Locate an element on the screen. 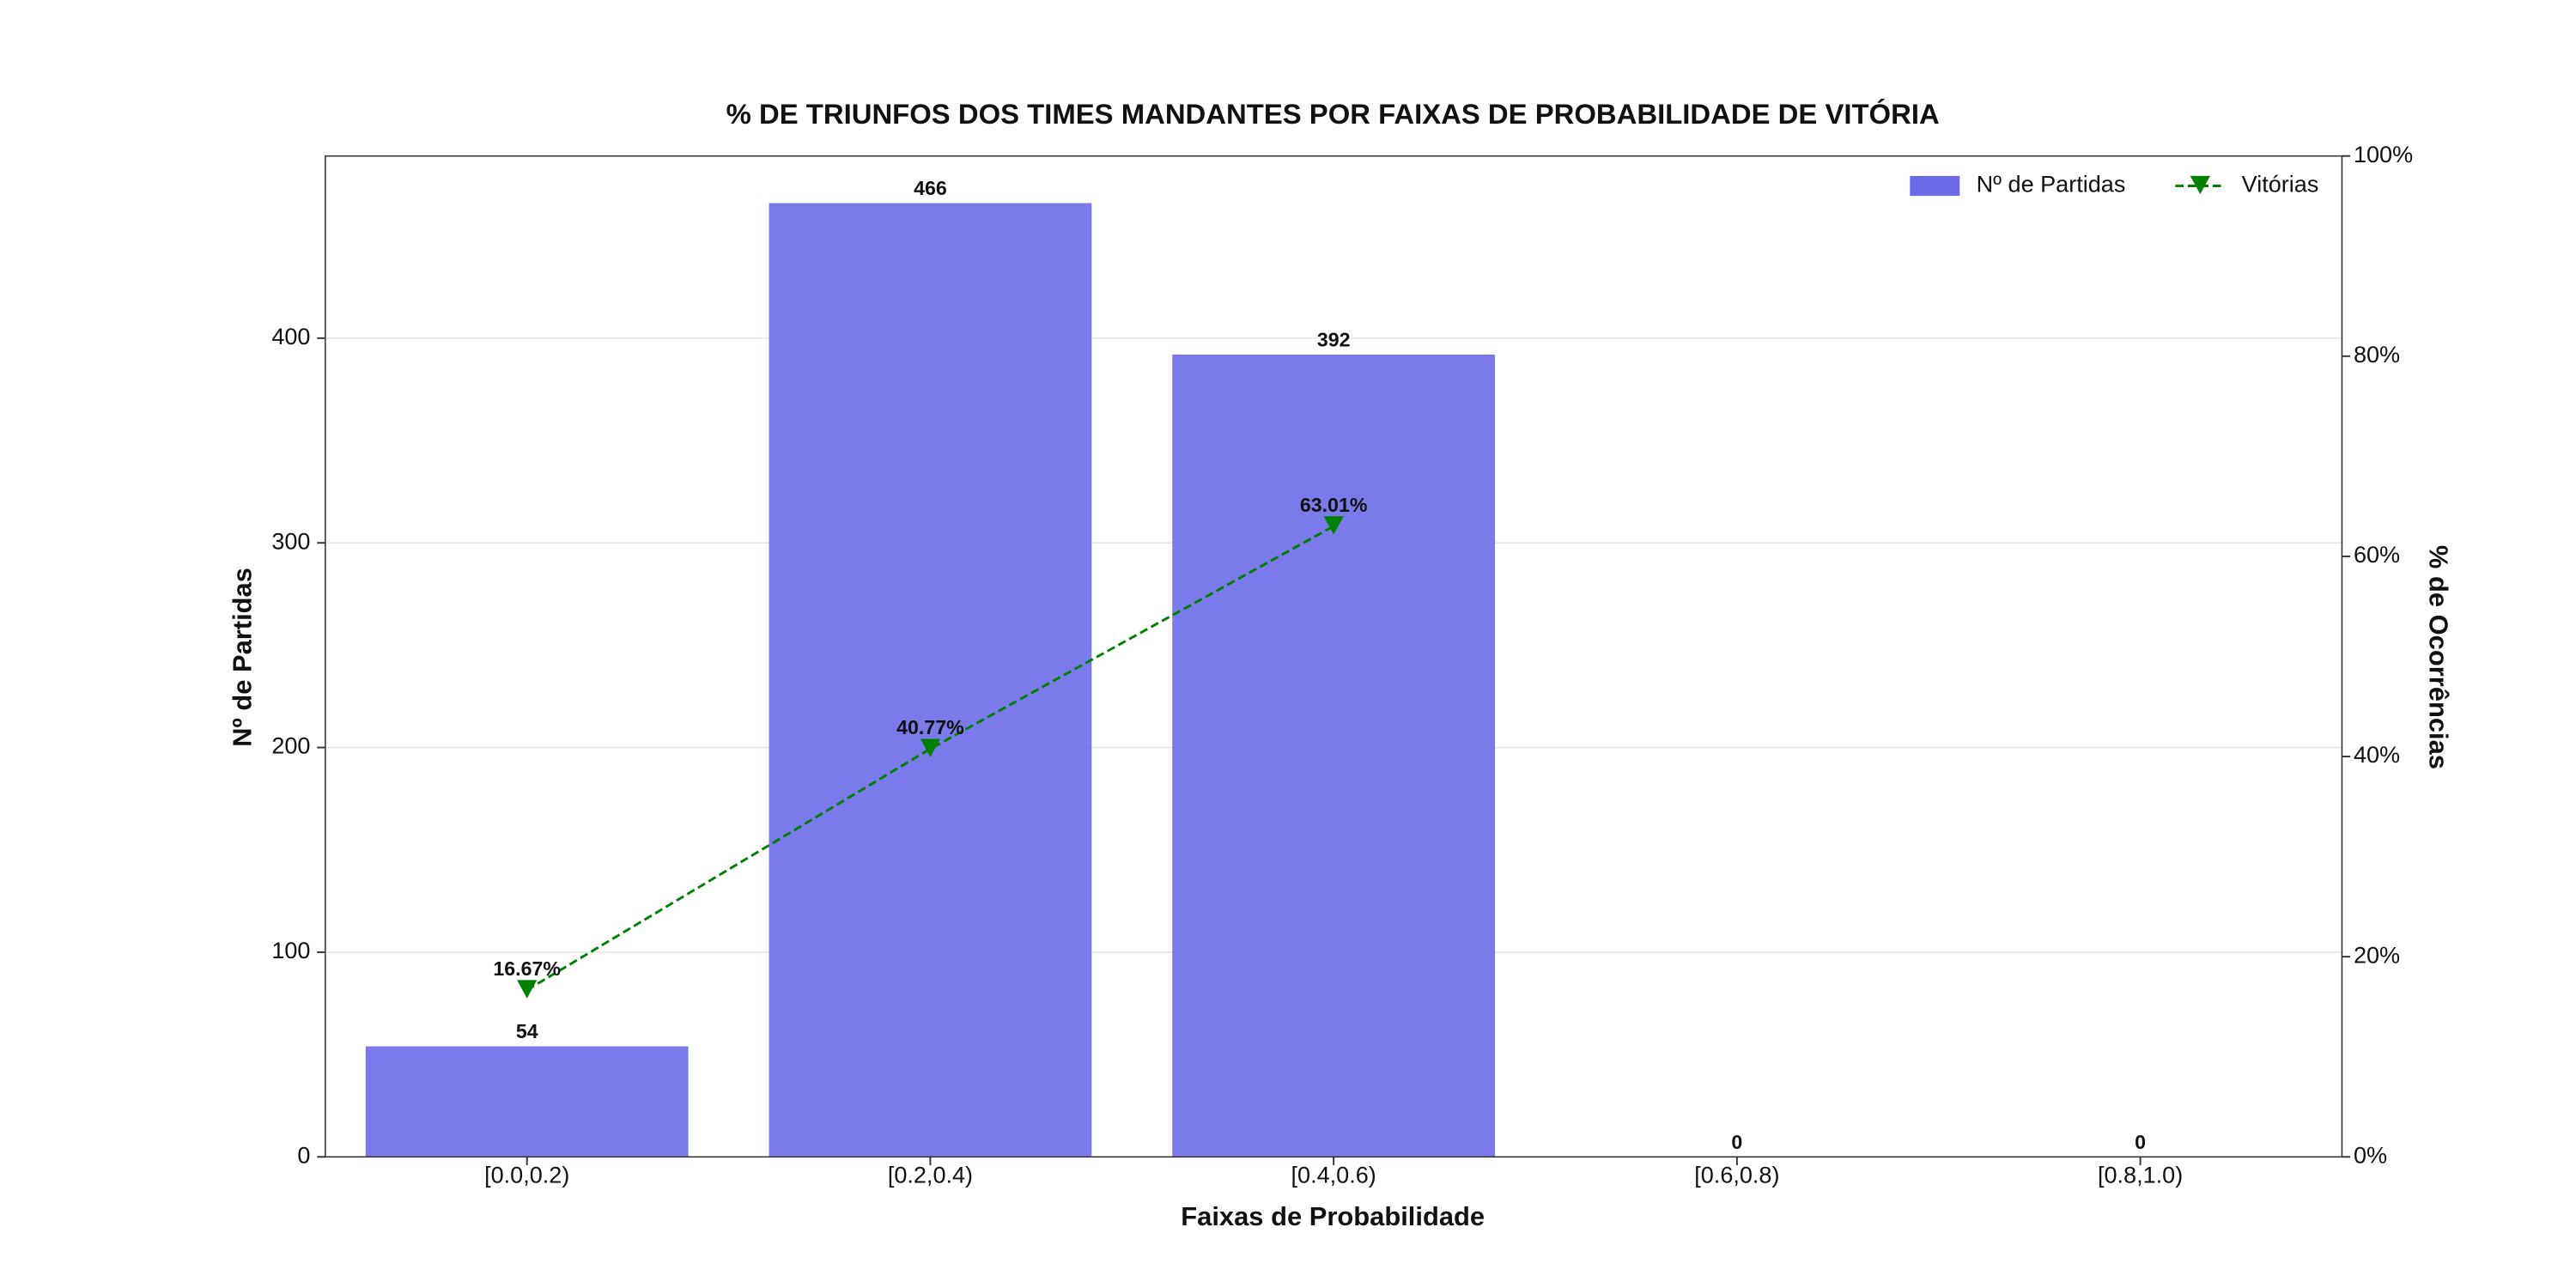  y-tick-label: 200 is located at coordinates (291, 746).